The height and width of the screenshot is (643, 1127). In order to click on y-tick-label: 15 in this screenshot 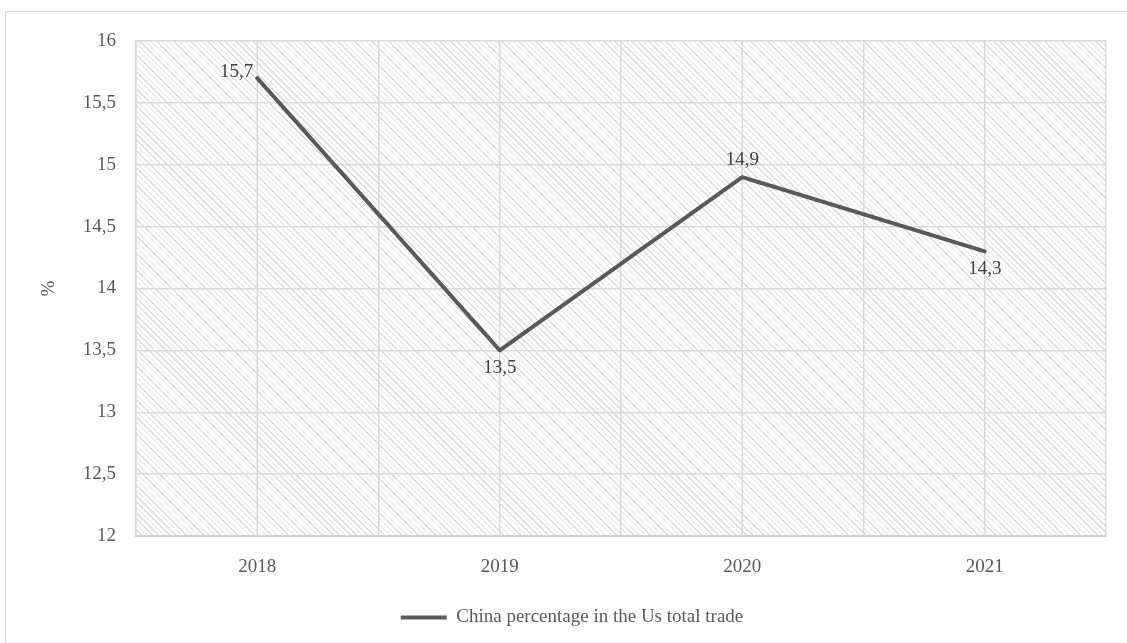, I will do `click(106, 163)`.